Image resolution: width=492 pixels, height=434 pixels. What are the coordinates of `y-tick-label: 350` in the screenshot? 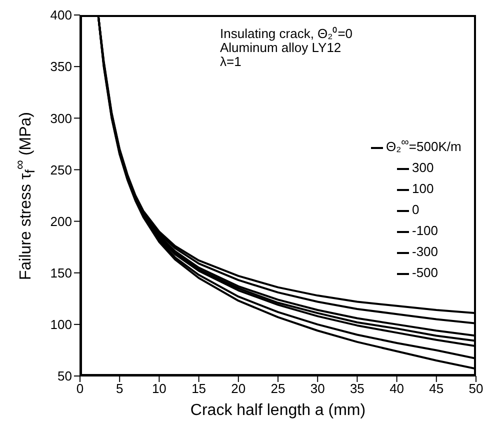 It's located at (61, 66).